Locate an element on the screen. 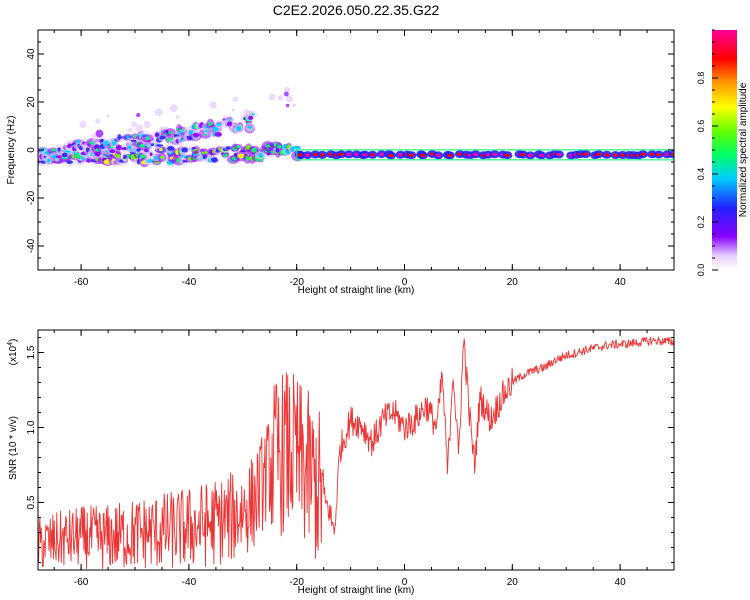  y-tick-label: -20 is located at coordinates (31, 197).